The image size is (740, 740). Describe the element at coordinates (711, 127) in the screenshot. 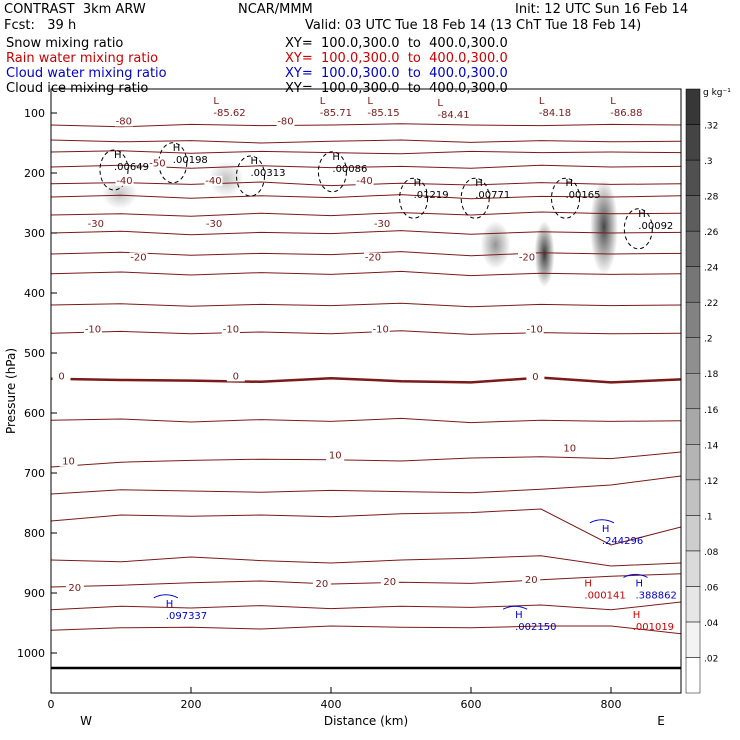

I see `colorbar-tick-label: .32` at that location.